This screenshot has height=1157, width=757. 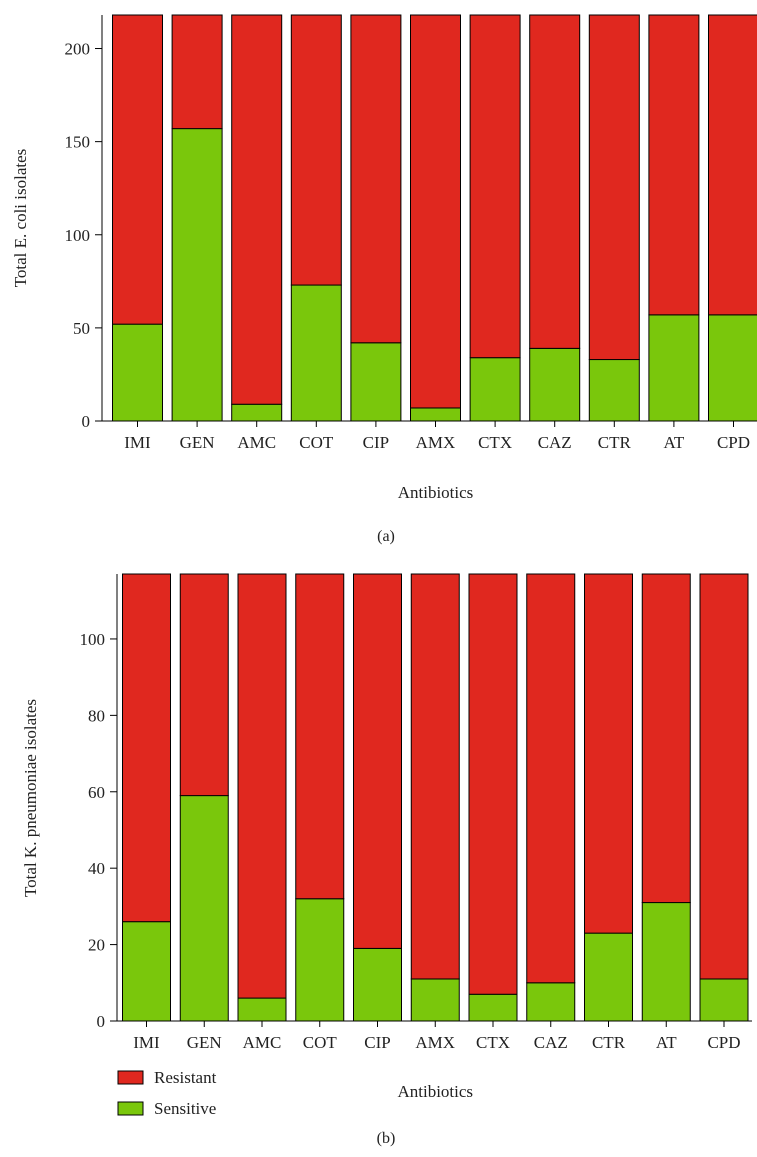 I want to click on y-tick-label: 60, so click(x=96, y=792).